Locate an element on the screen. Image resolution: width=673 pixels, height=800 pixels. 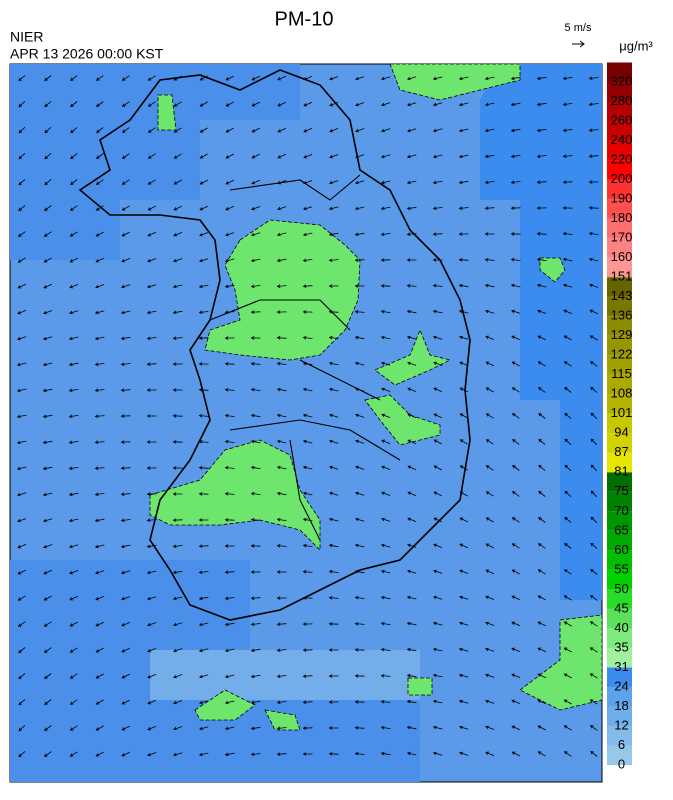
colorbar-label: 160 is located at coordinates (622, 256).